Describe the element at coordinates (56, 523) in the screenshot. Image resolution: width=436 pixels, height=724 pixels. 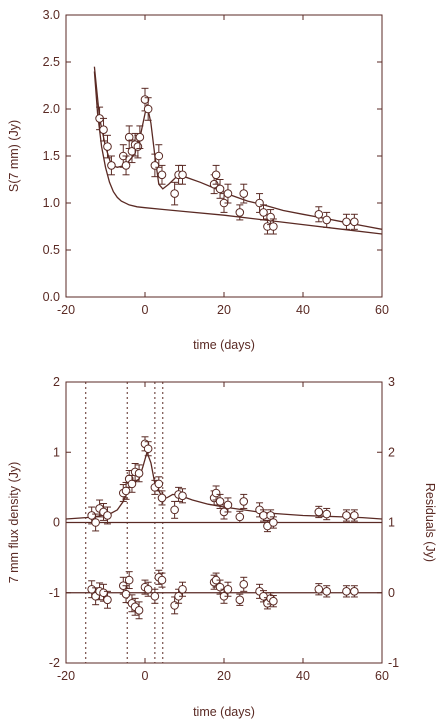
I see `y-tick-label: 0` at that location.